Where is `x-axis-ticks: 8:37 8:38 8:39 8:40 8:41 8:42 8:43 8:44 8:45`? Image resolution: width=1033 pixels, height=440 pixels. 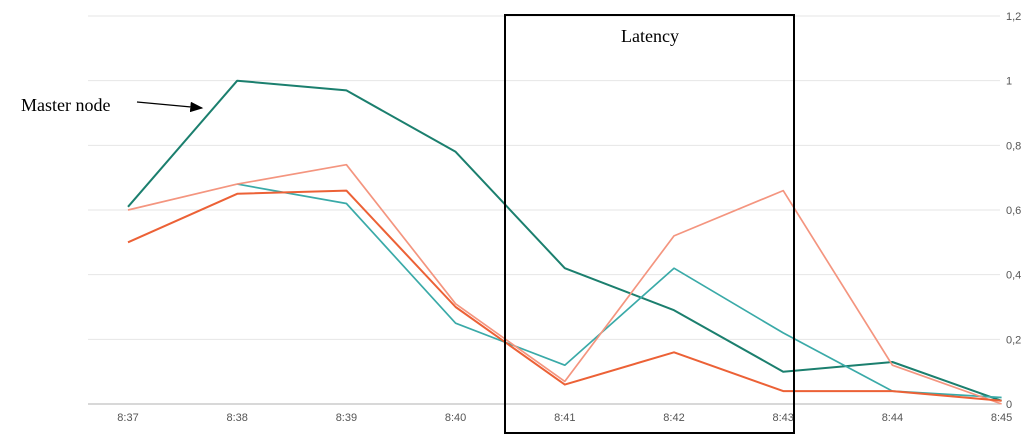 x-axis-ticks: 8:37 8:38 8:39 8:40 8:41 8:42 8:43 8:44 8:45 is located at coordinates (564, 418).